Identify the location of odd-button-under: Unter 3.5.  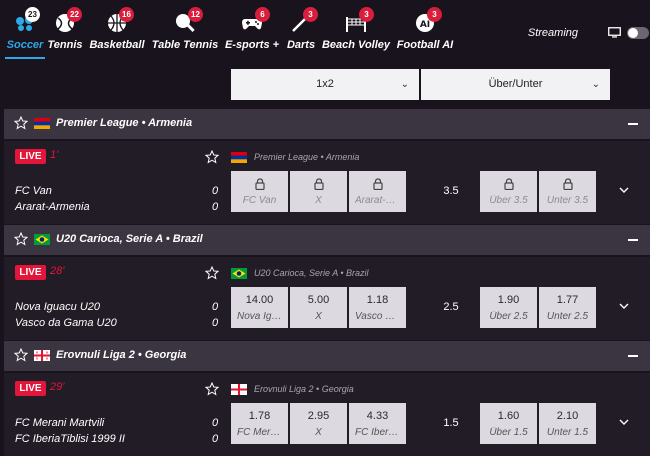
(567, 191).